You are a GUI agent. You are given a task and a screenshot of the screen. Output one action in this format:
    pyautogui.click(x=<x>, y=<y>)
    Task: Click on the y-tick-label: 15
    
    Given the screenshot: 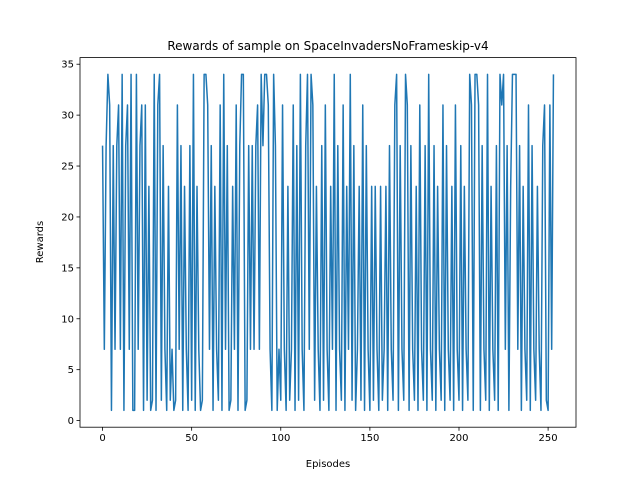 What is the action you would take?
    pyautogui.click(x=67, y=268)
    